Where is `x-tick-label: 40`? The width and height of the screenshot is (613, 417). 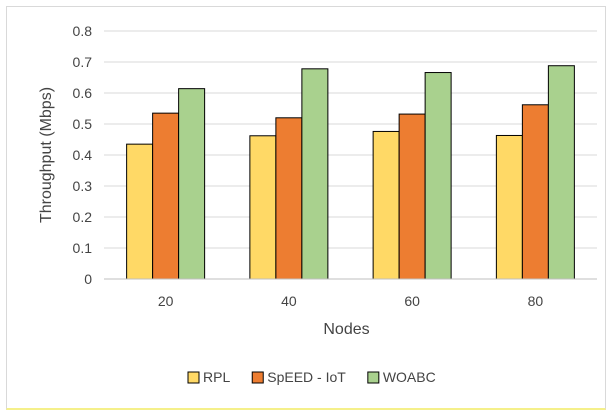
x-tick-label: 40 is located at coordinates (289, 301).